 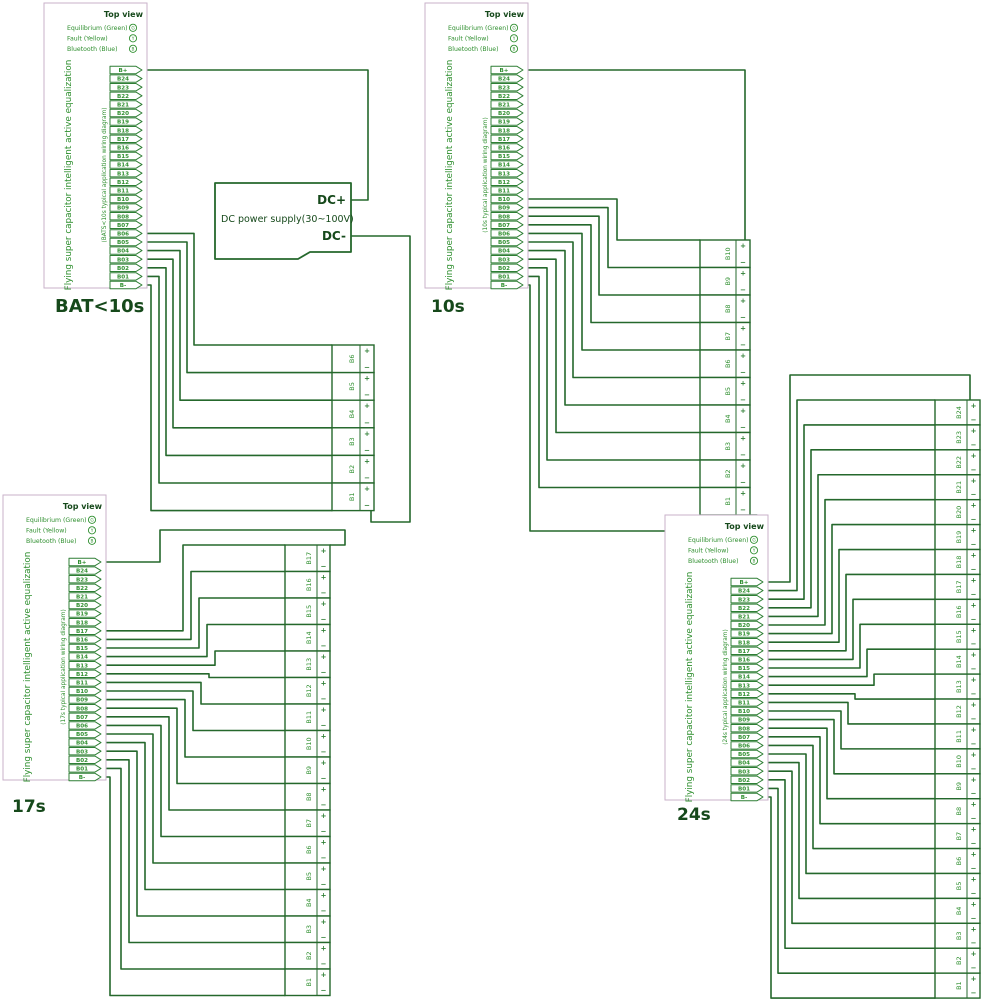 I want to click on wire-B06, so click(x=612, y=291).